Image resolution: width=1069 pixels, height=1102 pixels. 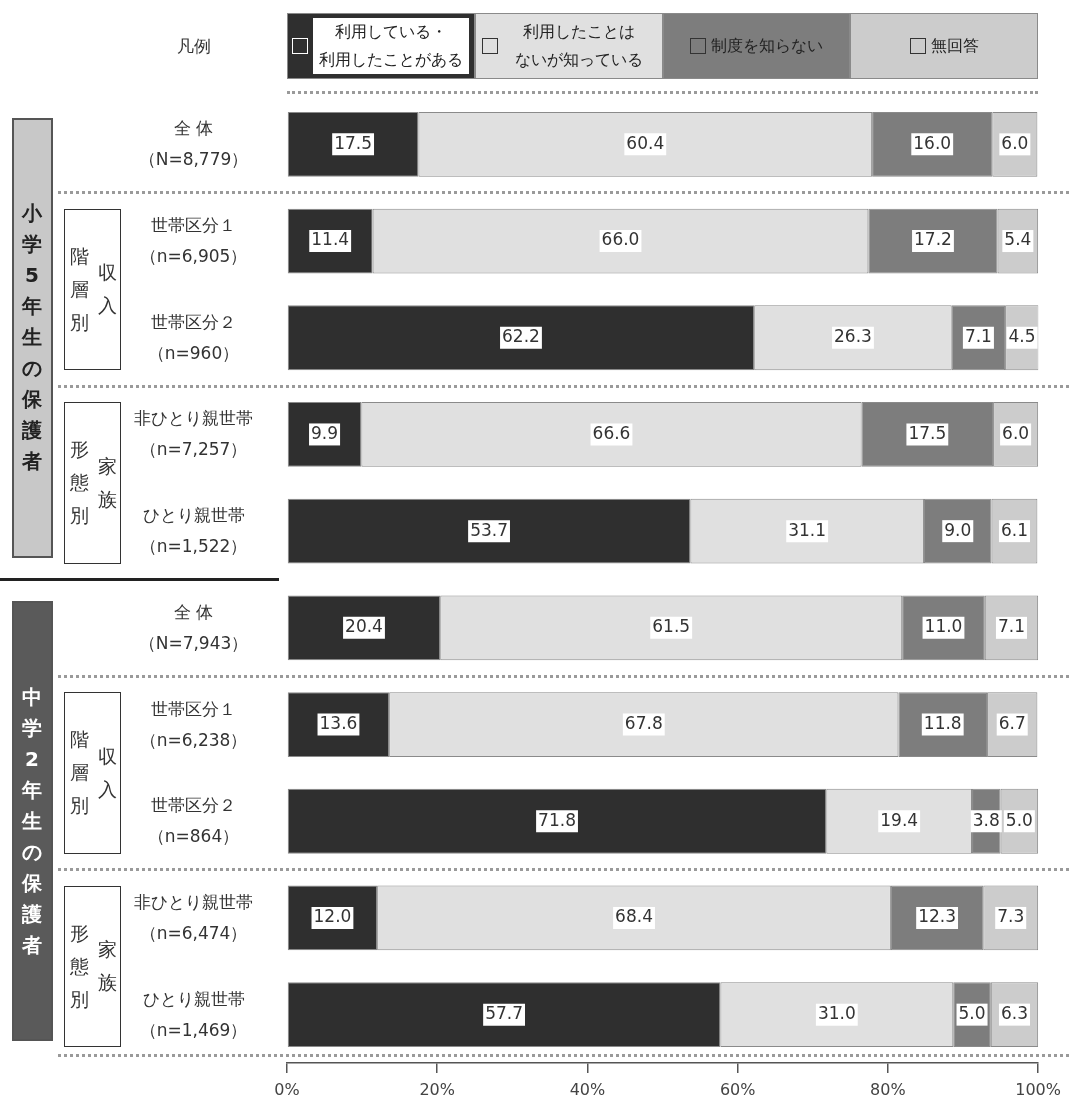 What do you see at coordinates (338, 722) in the screenshot?
I see `data-label: 13.6` at bounding box center [338, 722].